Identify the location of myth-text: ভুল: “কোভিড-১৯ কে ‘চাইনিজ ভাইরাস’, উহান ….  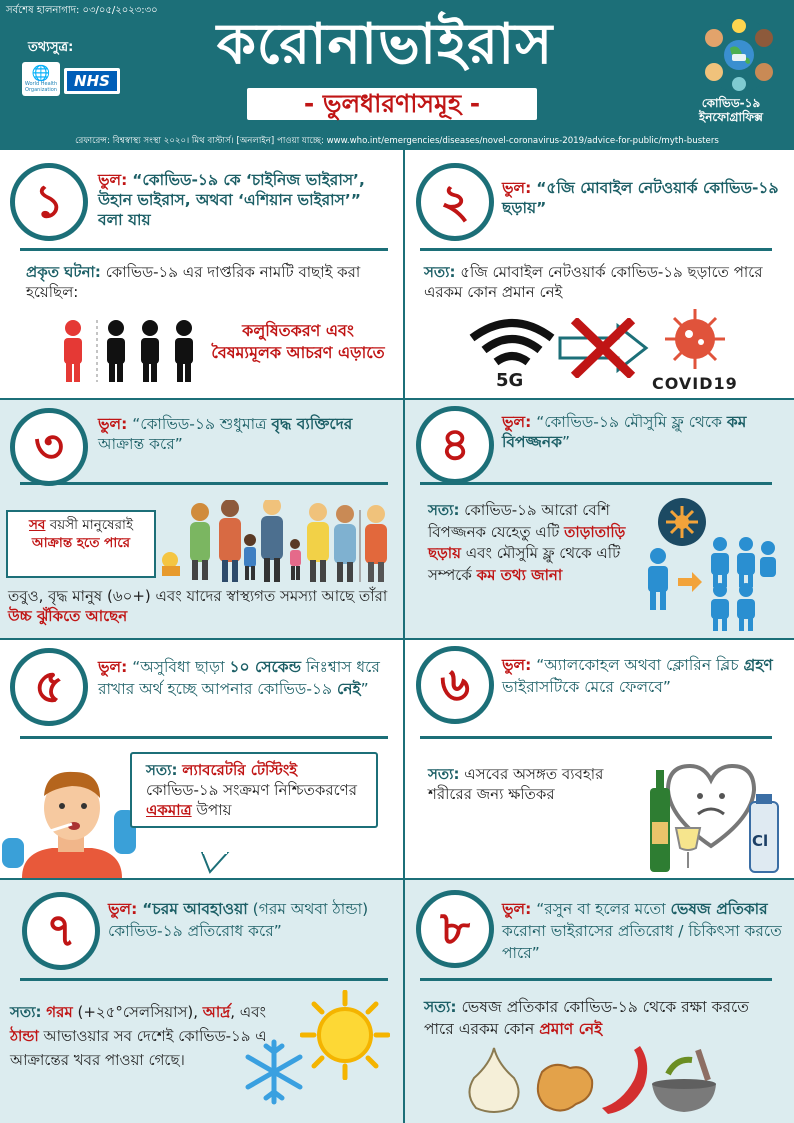
(231, 200).